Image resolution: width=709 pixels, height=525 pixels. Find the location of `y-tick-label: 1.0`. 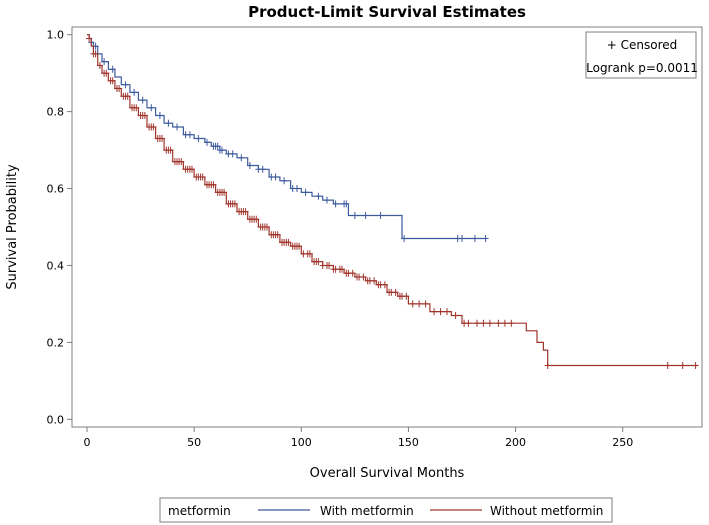

y-tick-label: 1.0 is located at coordinates (56, 35).